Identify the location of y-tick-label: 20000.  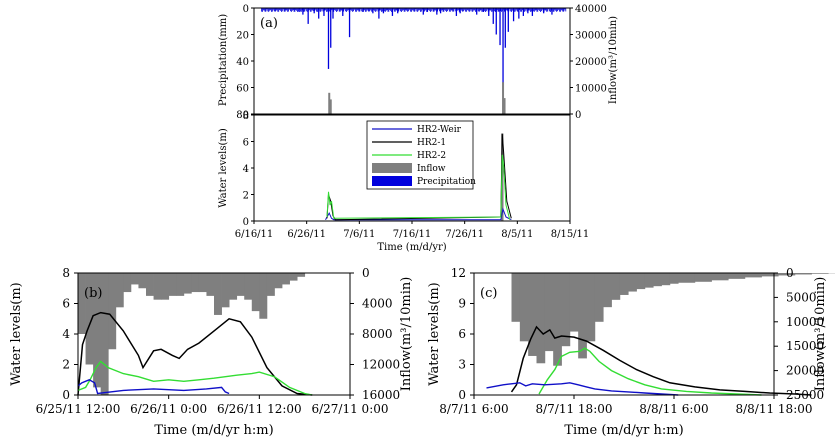
(805, 371).